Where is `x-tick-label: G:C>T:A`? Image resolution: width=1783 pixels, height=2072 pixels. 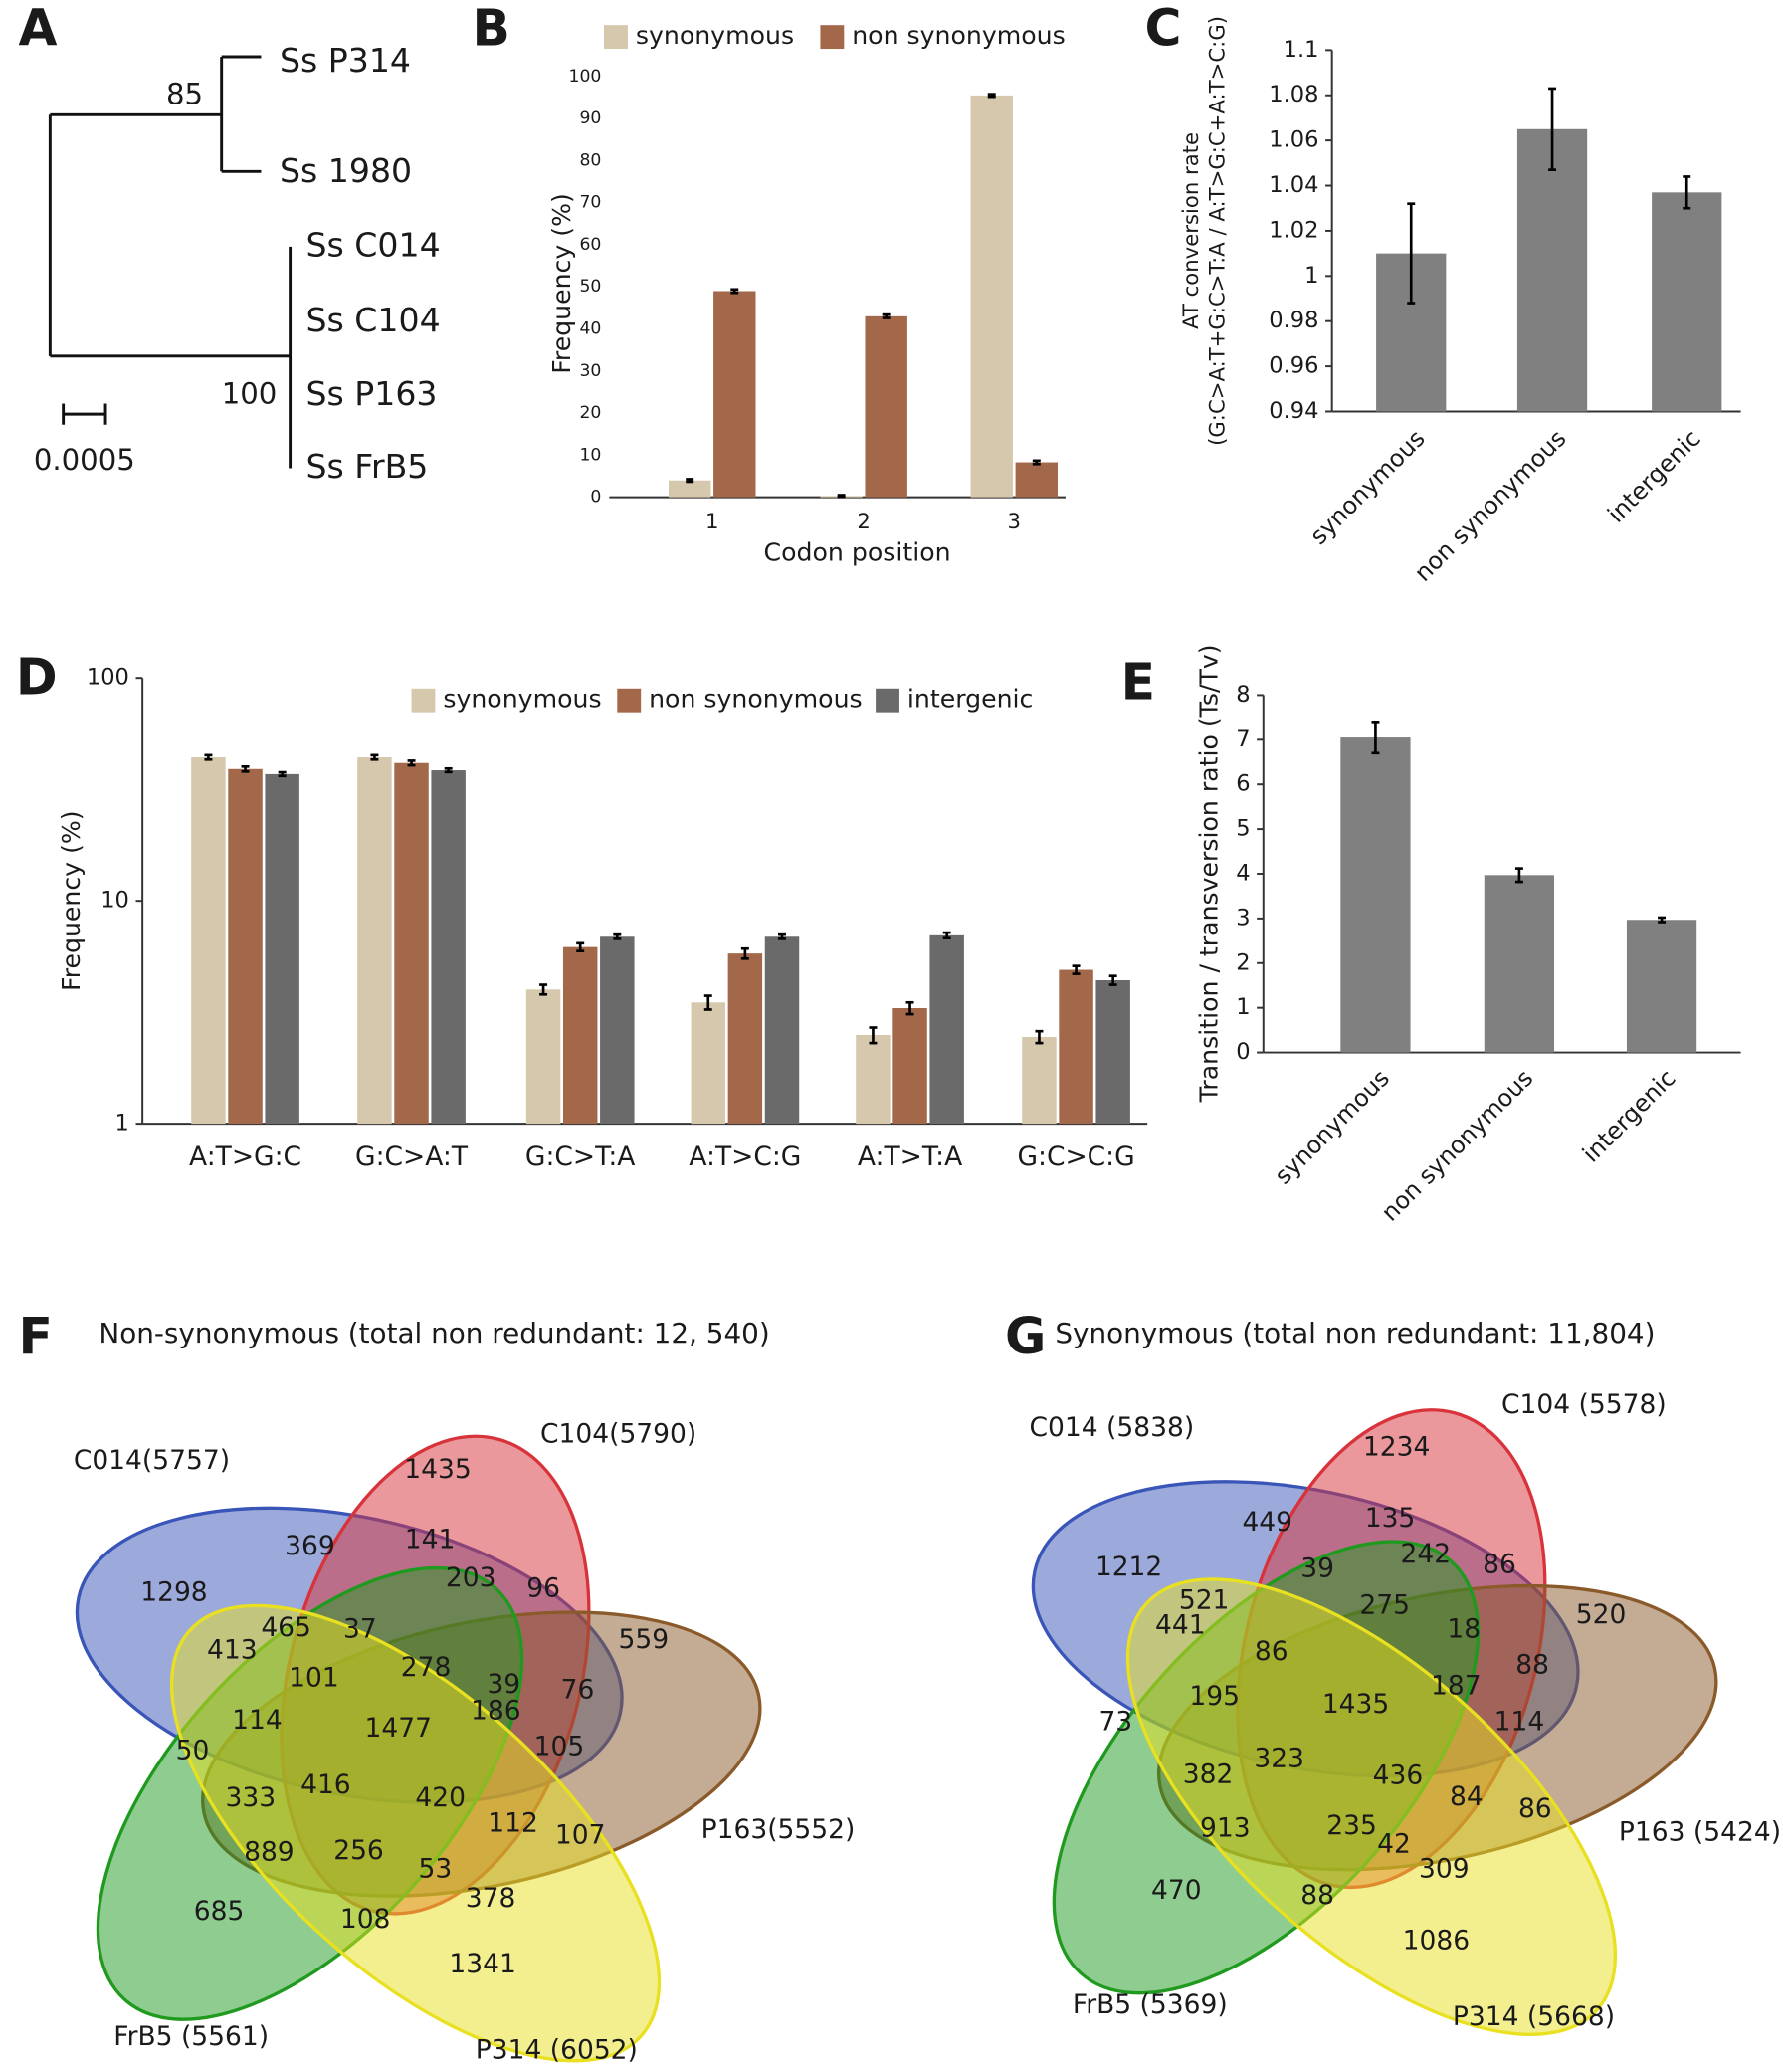 x-tick-label: G:C>T:A is located at coordinates (580, 1156).